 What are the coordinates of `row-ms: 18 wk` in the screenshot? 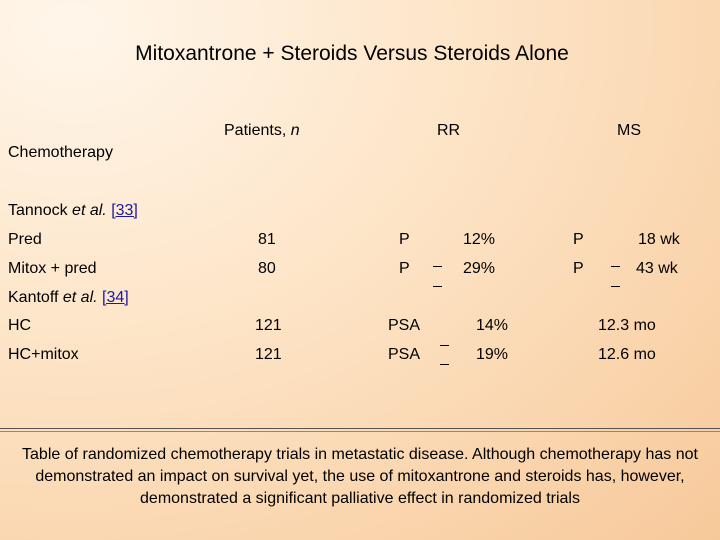 It's located at (659, 239).